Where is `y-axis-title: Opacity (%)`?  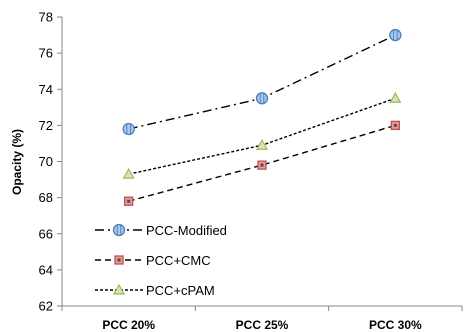 y-axis-title: Opacity (%) is located at coordinates (17, 162).